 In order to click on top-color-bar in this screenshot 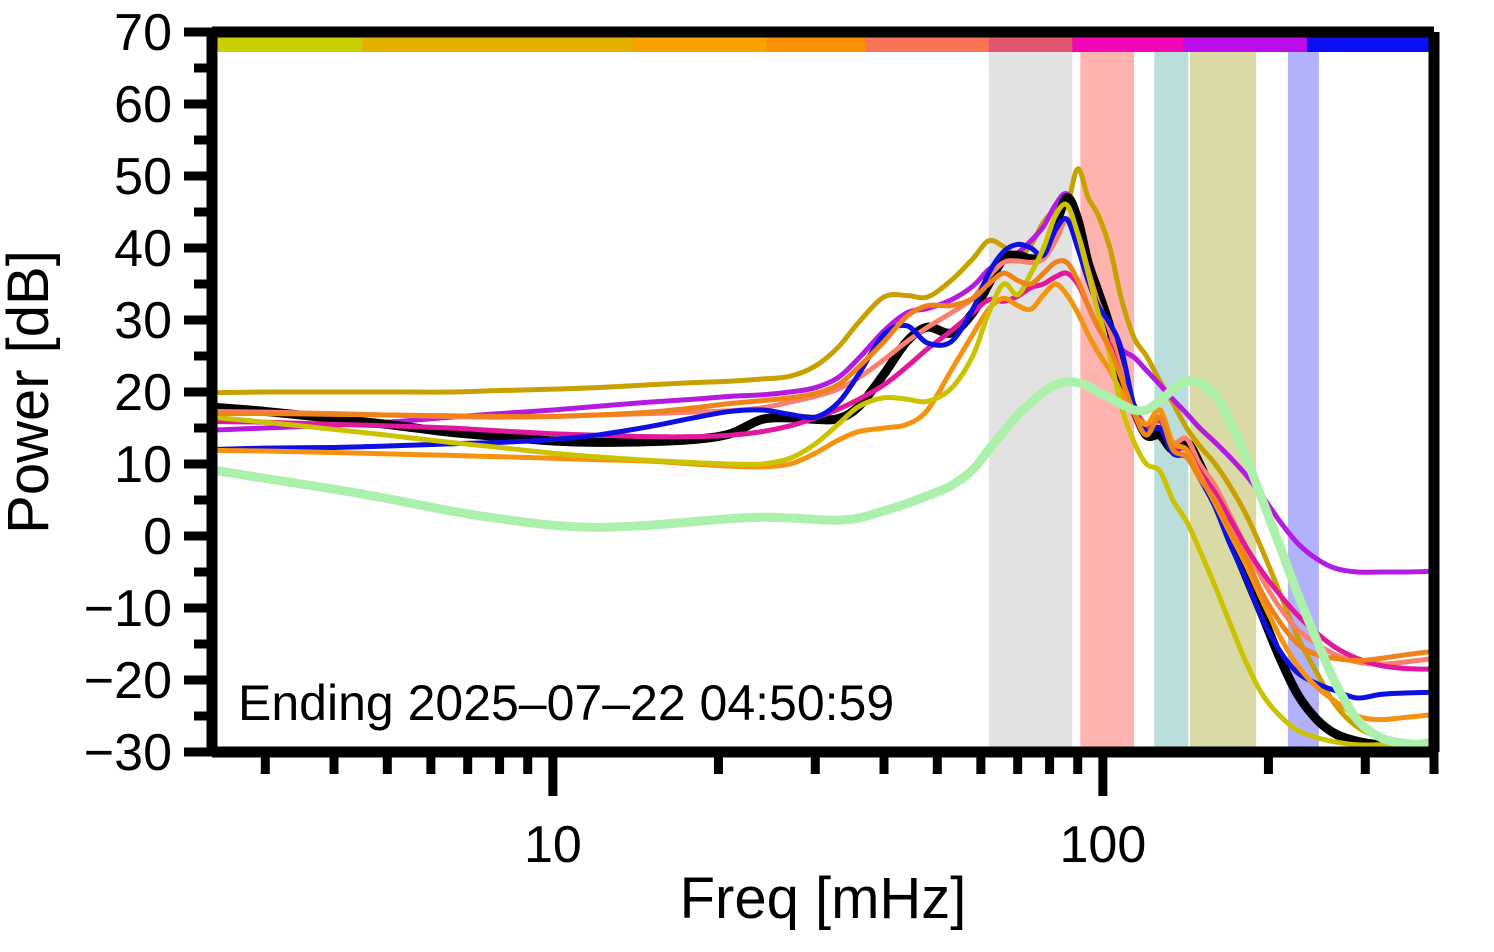, I will do `click(823, 44)`.